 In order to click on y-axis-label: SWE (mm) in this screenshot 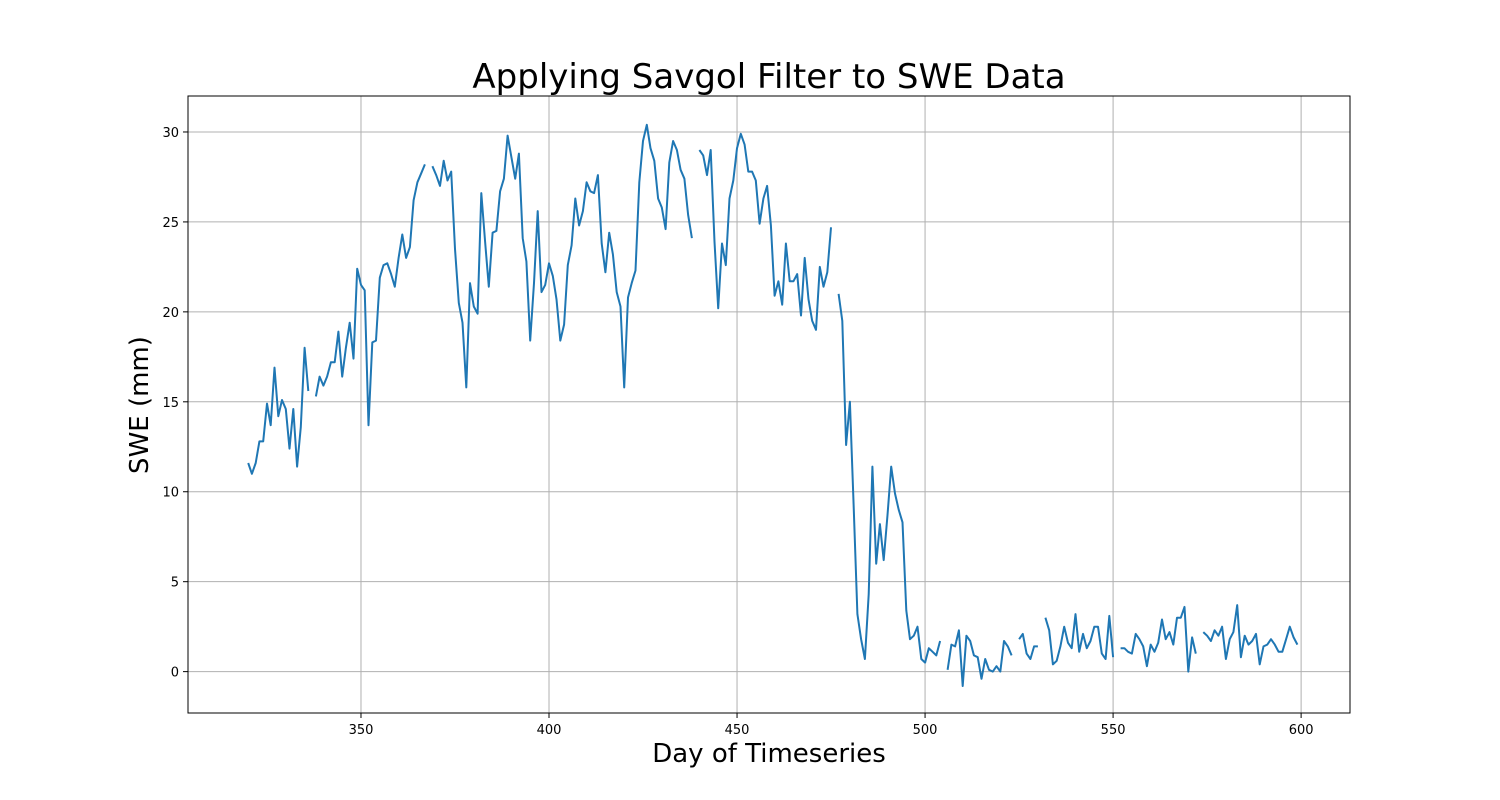, I will do `click(140, 405)`.